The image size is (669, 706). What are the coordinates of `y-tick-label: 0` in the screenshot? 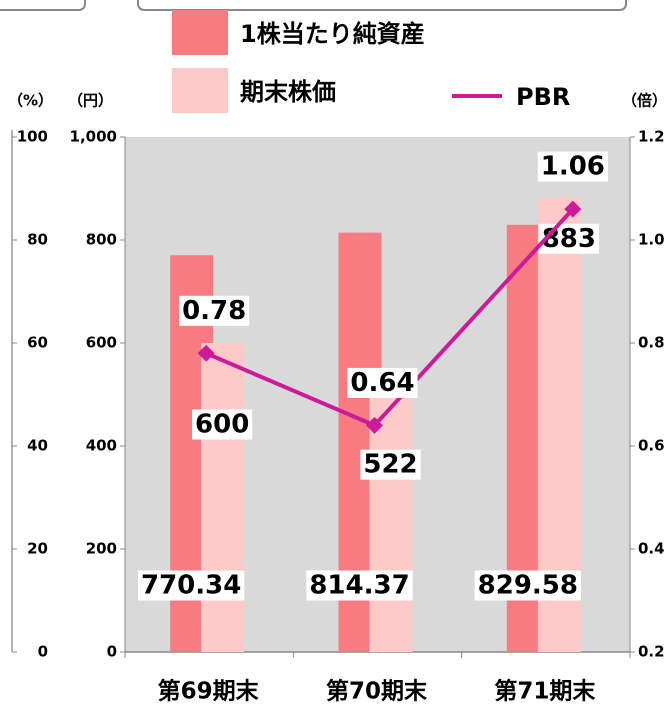 It's located at (112, 652).